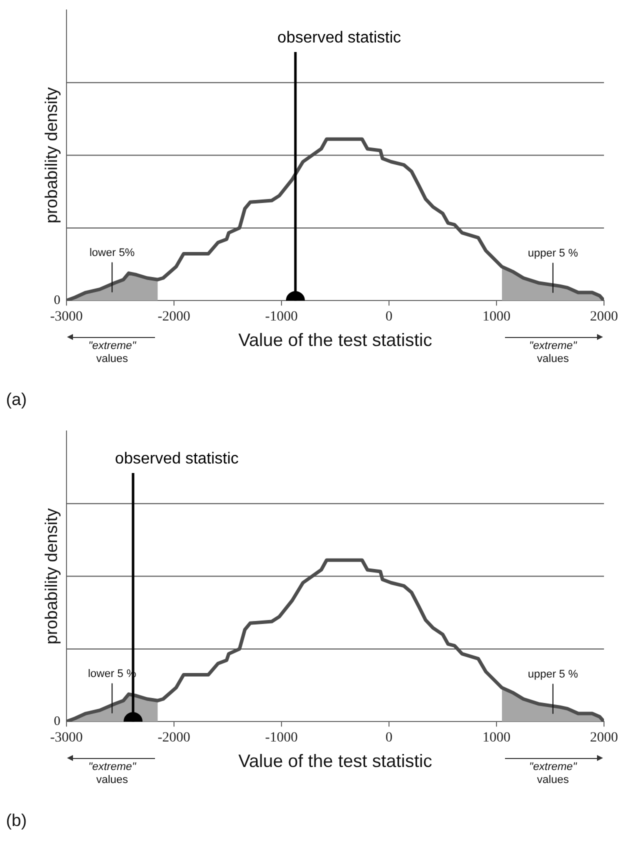  What do you see at coordinates (112, 252) in the screenshot?
I see `annotation: lower 5%` at bounding box center [112, 252].